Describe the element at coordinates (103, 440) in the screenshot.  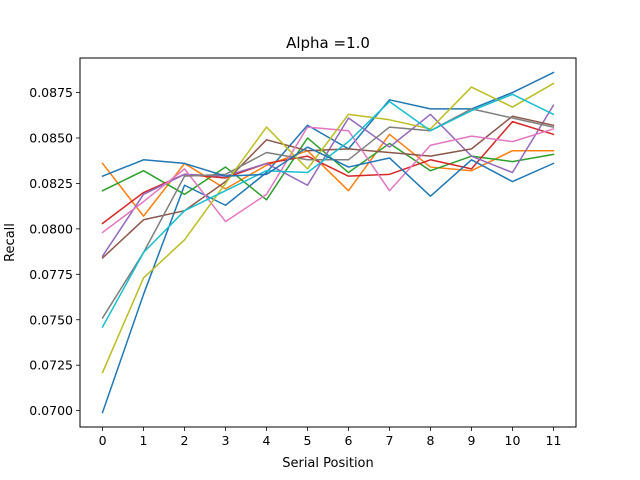
I see `x-tick-label: 0` at that location.